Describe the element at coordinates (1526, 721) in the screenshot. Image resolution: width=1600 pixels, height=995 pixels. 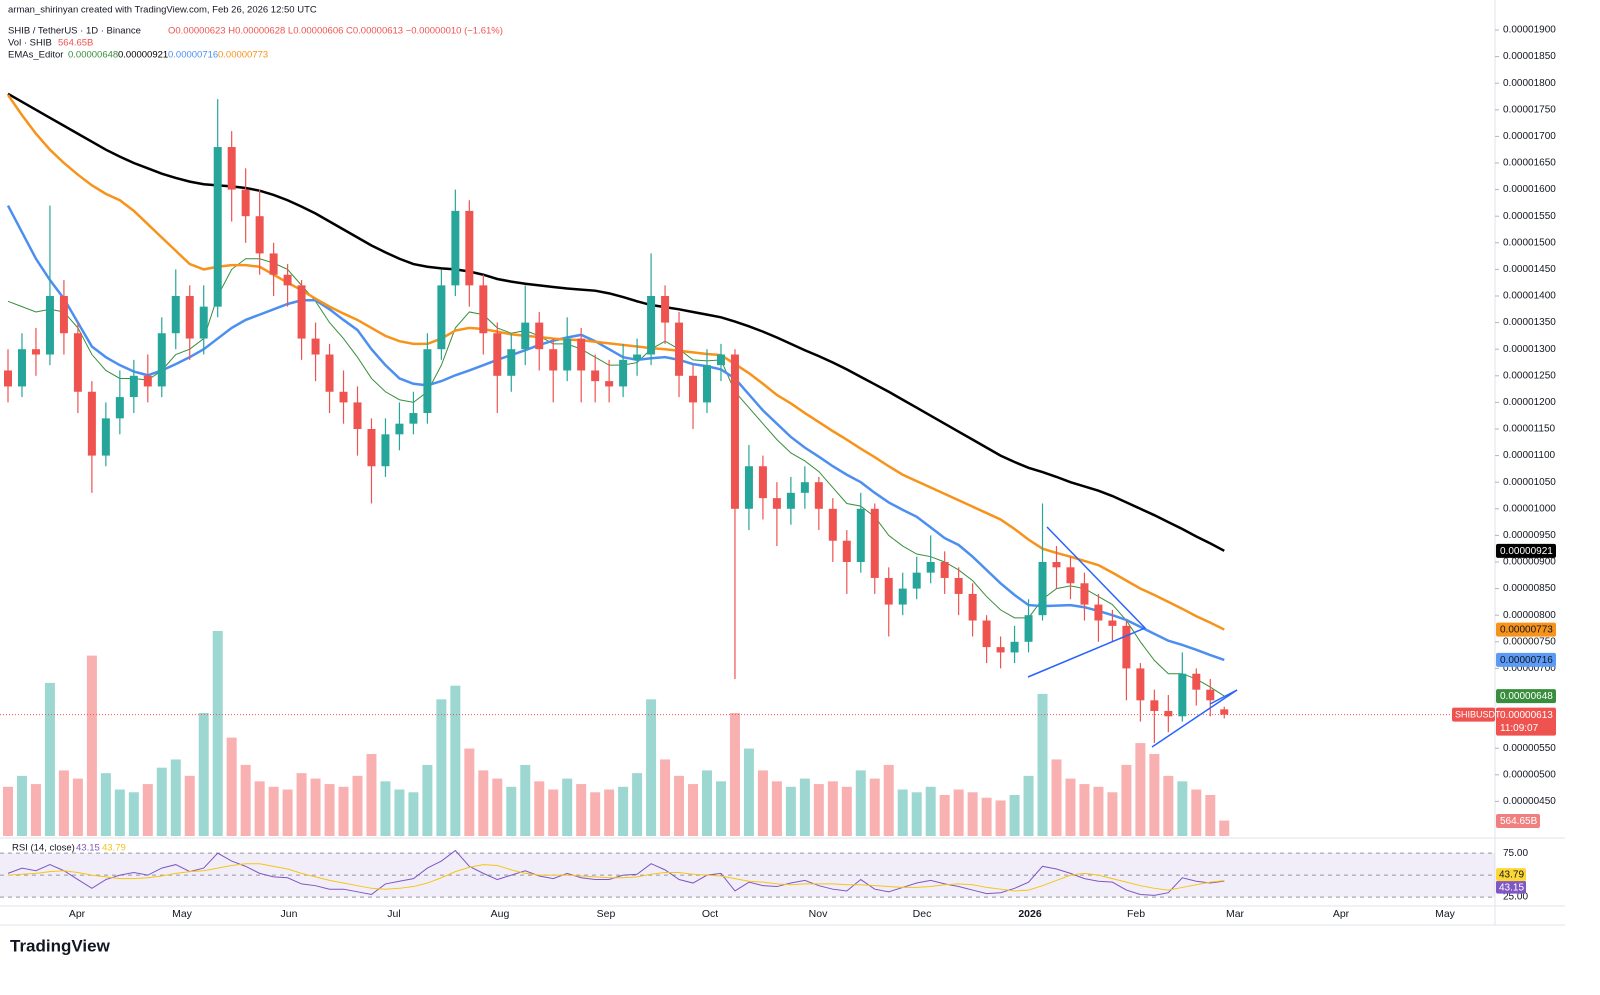
I see `price-box` at that location.